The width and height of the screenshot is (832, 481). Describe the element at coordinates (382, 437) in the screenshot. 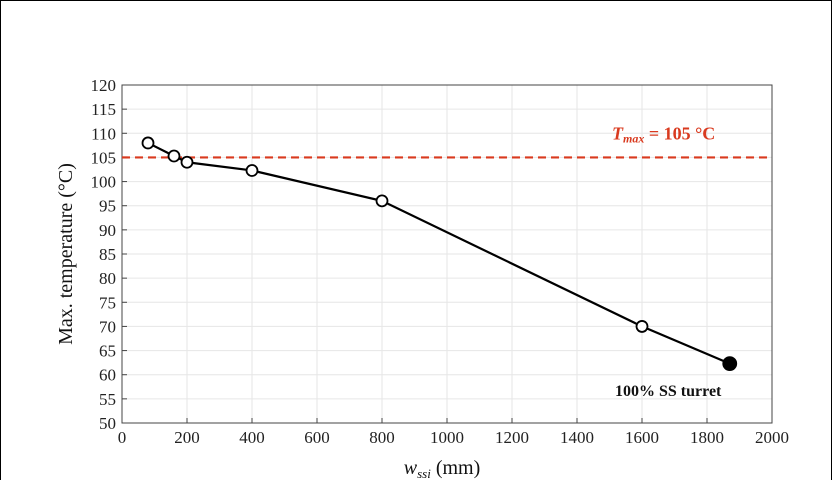

I see `x-tick-label: 800` at that location.